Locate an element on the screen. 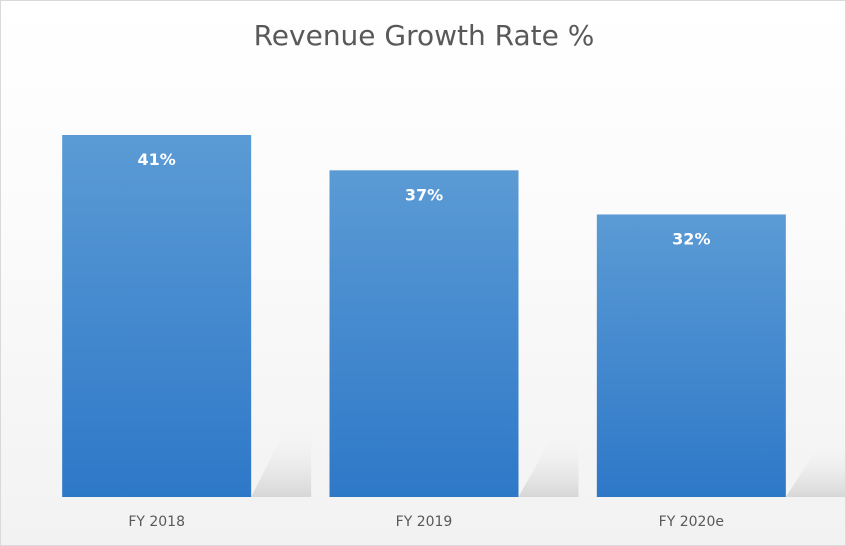 The image size is (846, 546). data-label: 32% is located at coordinates (691, 238).